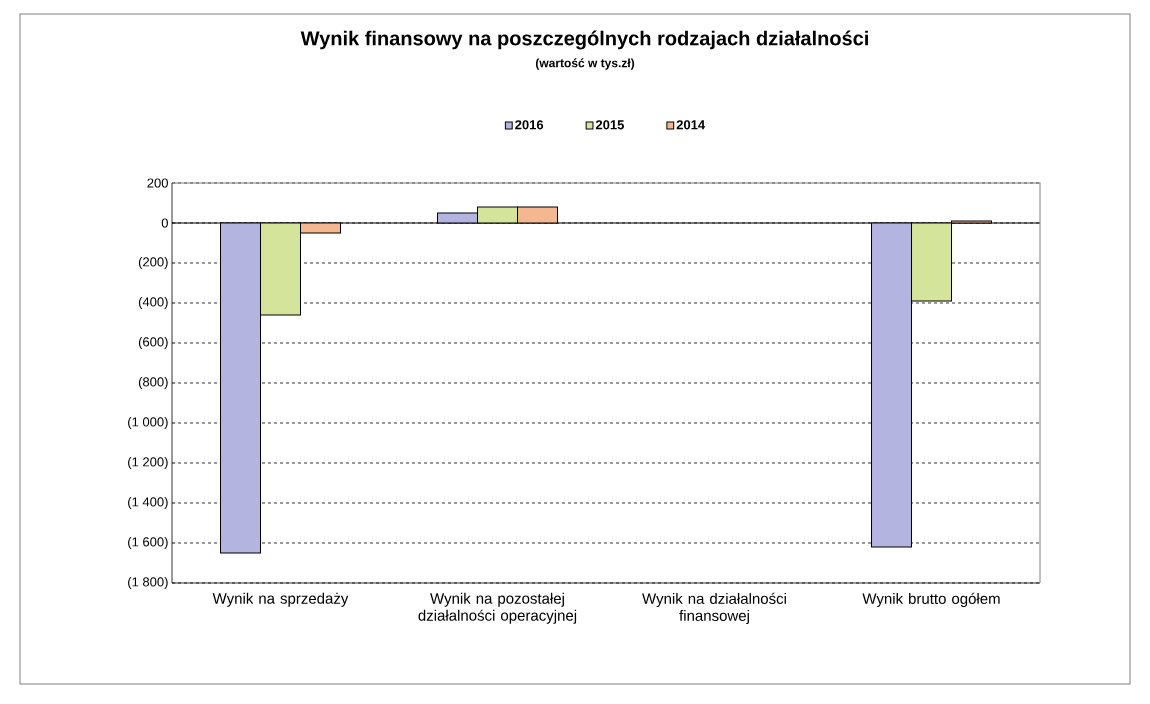 This screenshot has width=1150, height=704. Describe the element at coordinates (157, 183) in the screenshot. I see `y-tick-label: 200` at that location.